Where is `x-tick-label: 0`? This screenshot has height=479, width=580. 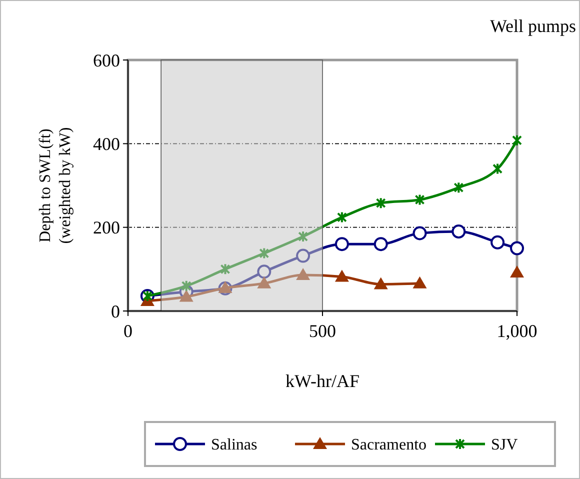
x-tick-label: 0 is located at coordinates (128, 331).